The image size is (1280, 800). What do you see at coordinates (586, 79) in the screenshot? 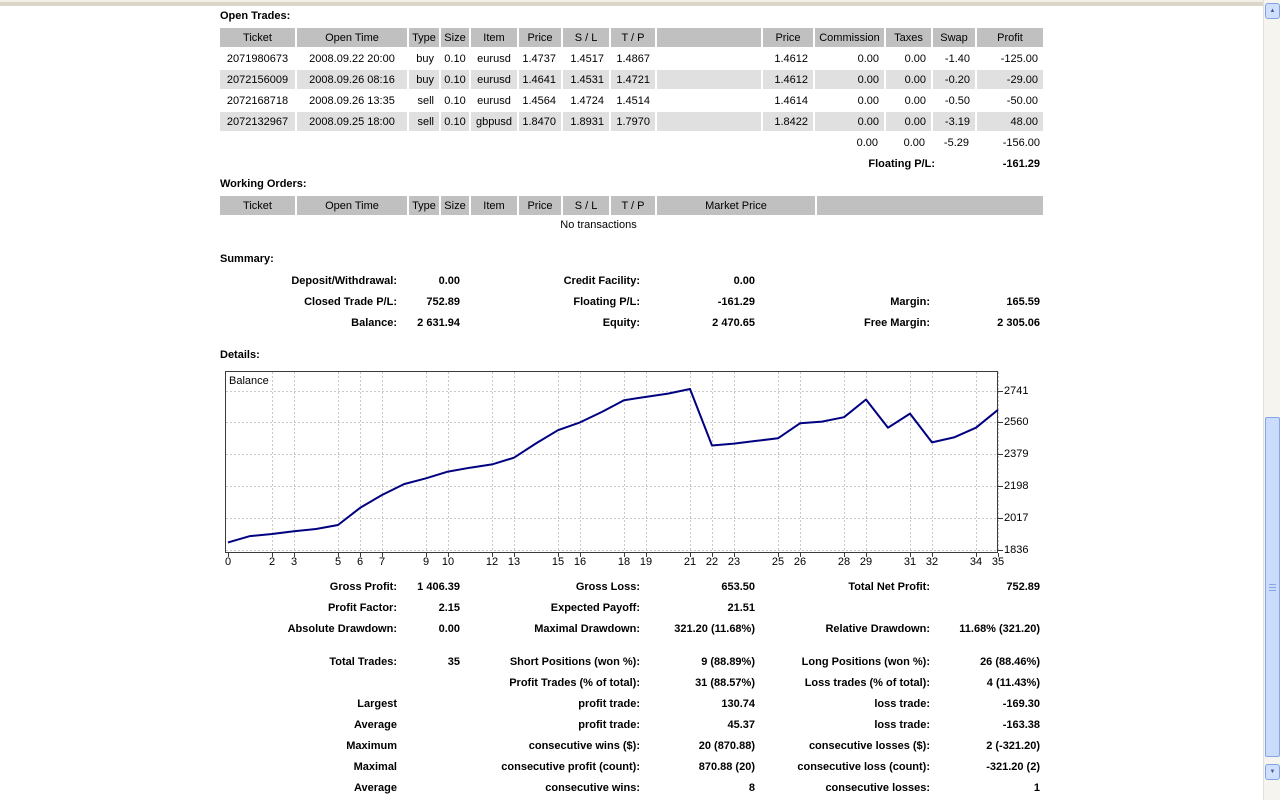
I see `table-cell: 1.4531` at bounding box center [586, 79].